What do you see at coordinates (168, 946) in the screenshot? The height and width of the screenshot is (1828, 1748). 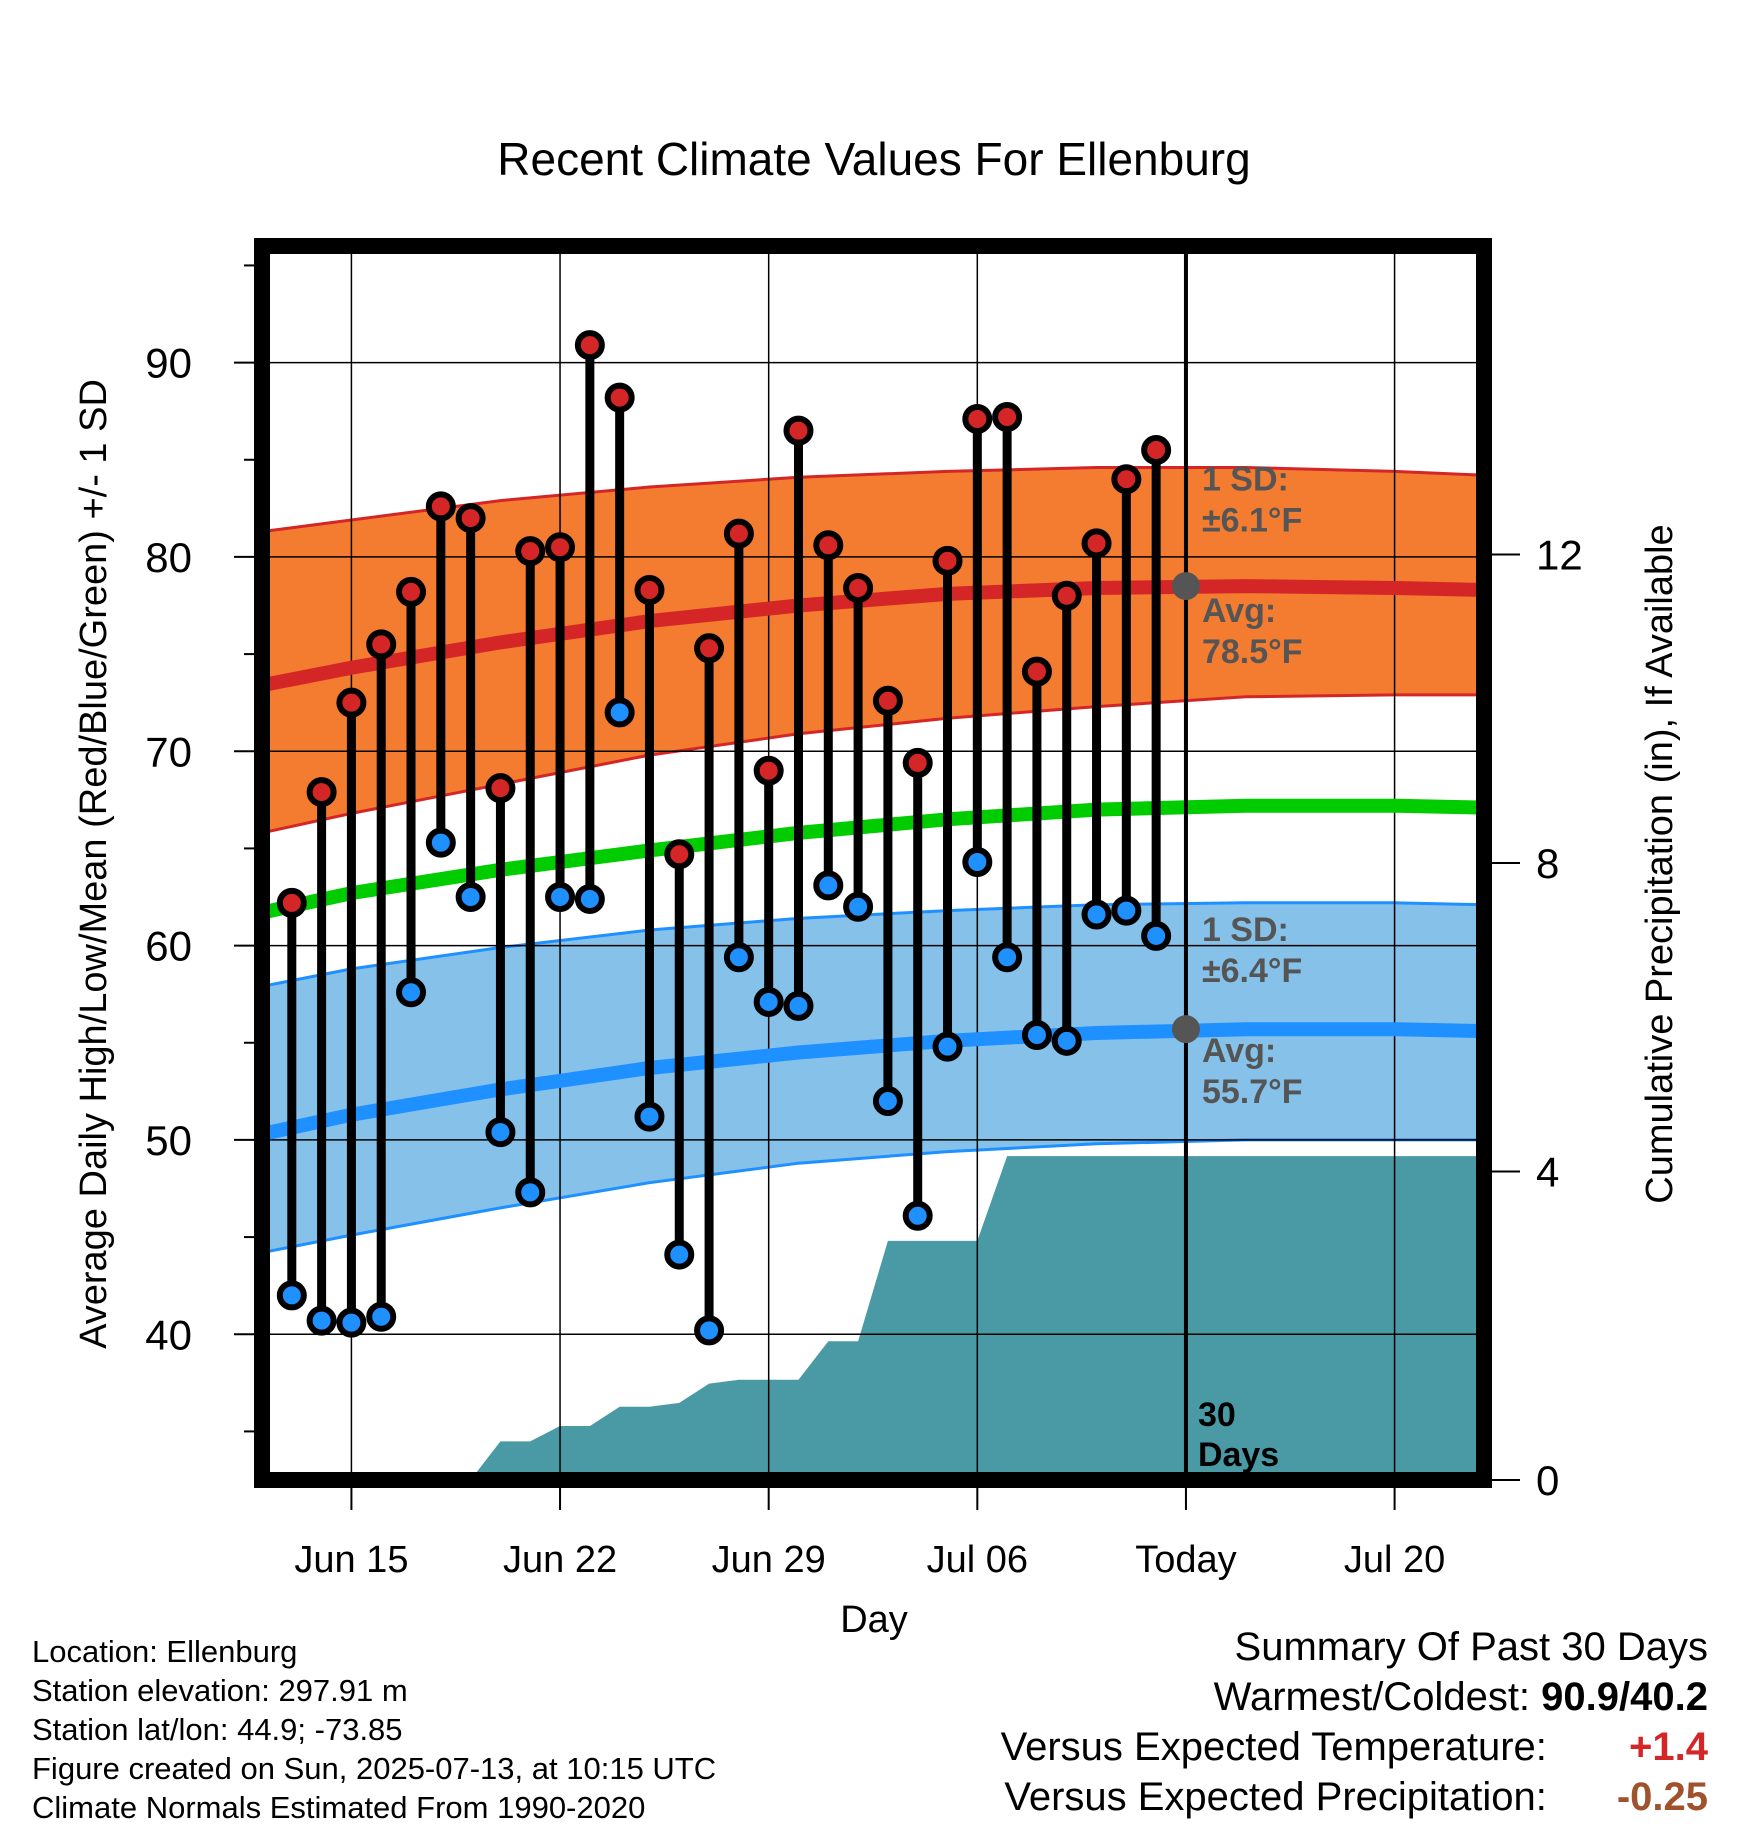 I see `y-tick-label: 60` at bounding box center [168, 946].